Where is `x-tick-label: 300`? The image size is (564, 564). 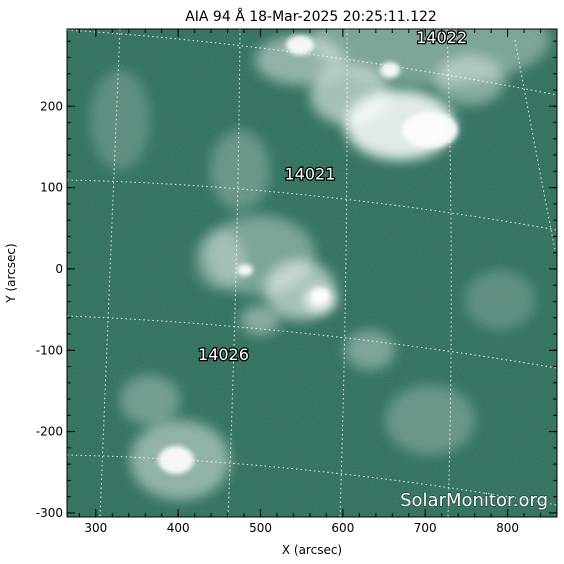
x-tick-label: 300 is located at coordinates (95, 528).